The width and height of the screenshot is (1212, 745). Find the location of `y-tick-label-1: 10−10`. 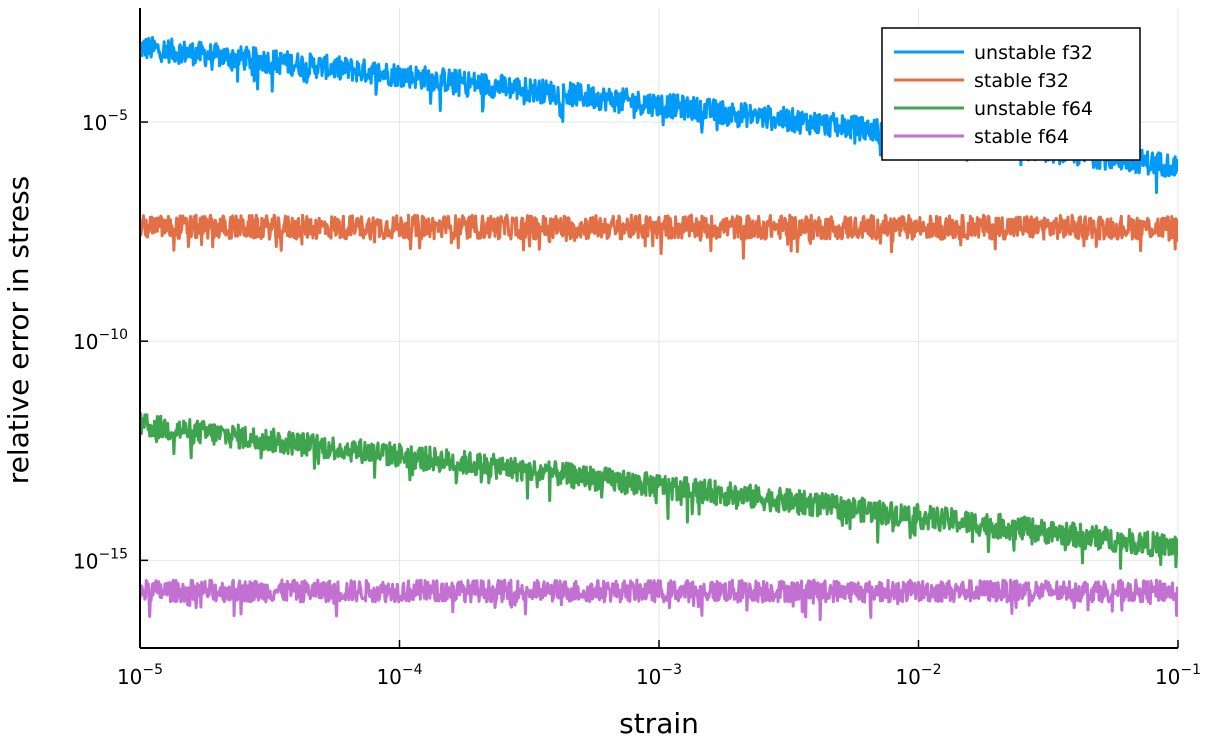

y-tick-label-1: 10−10 is located at coordinates (100, 340).